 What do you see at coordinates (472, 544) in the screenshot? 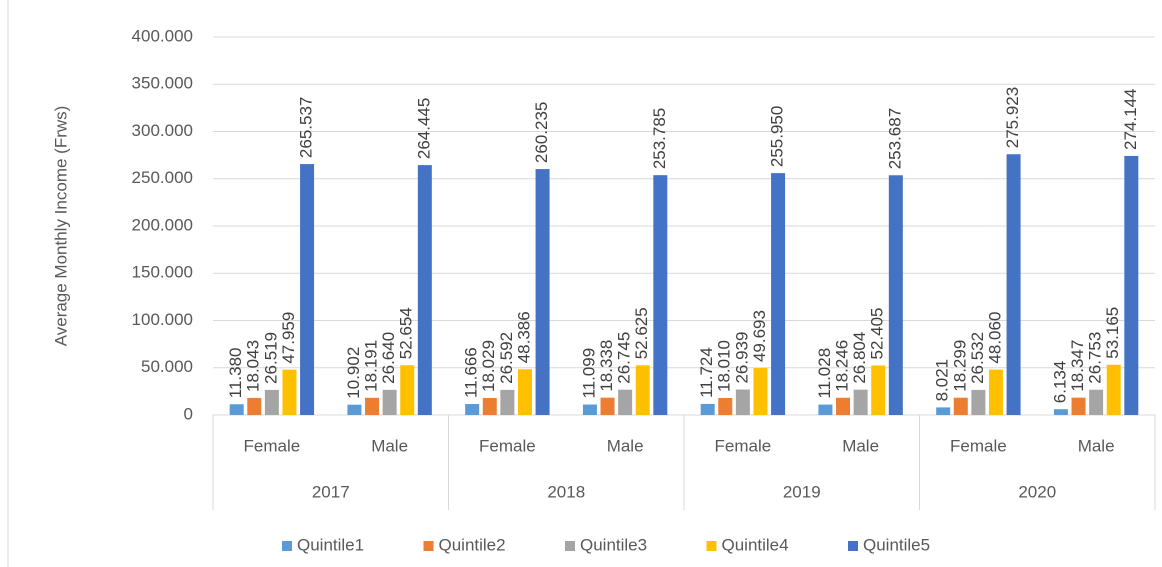
I see `legend-label: Quintile2` at bounding box center [472, 544].